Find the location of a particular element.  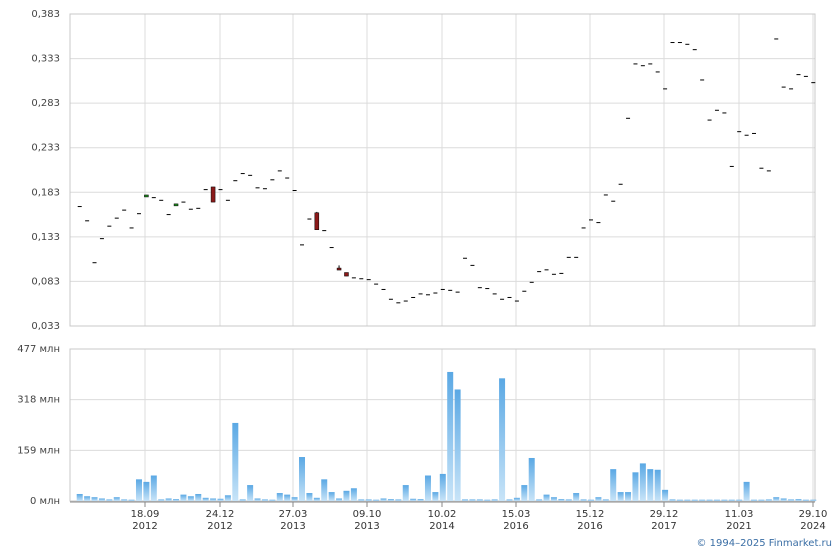

x-tick-label-date: 27.03 is located at coordinates (293, 514).